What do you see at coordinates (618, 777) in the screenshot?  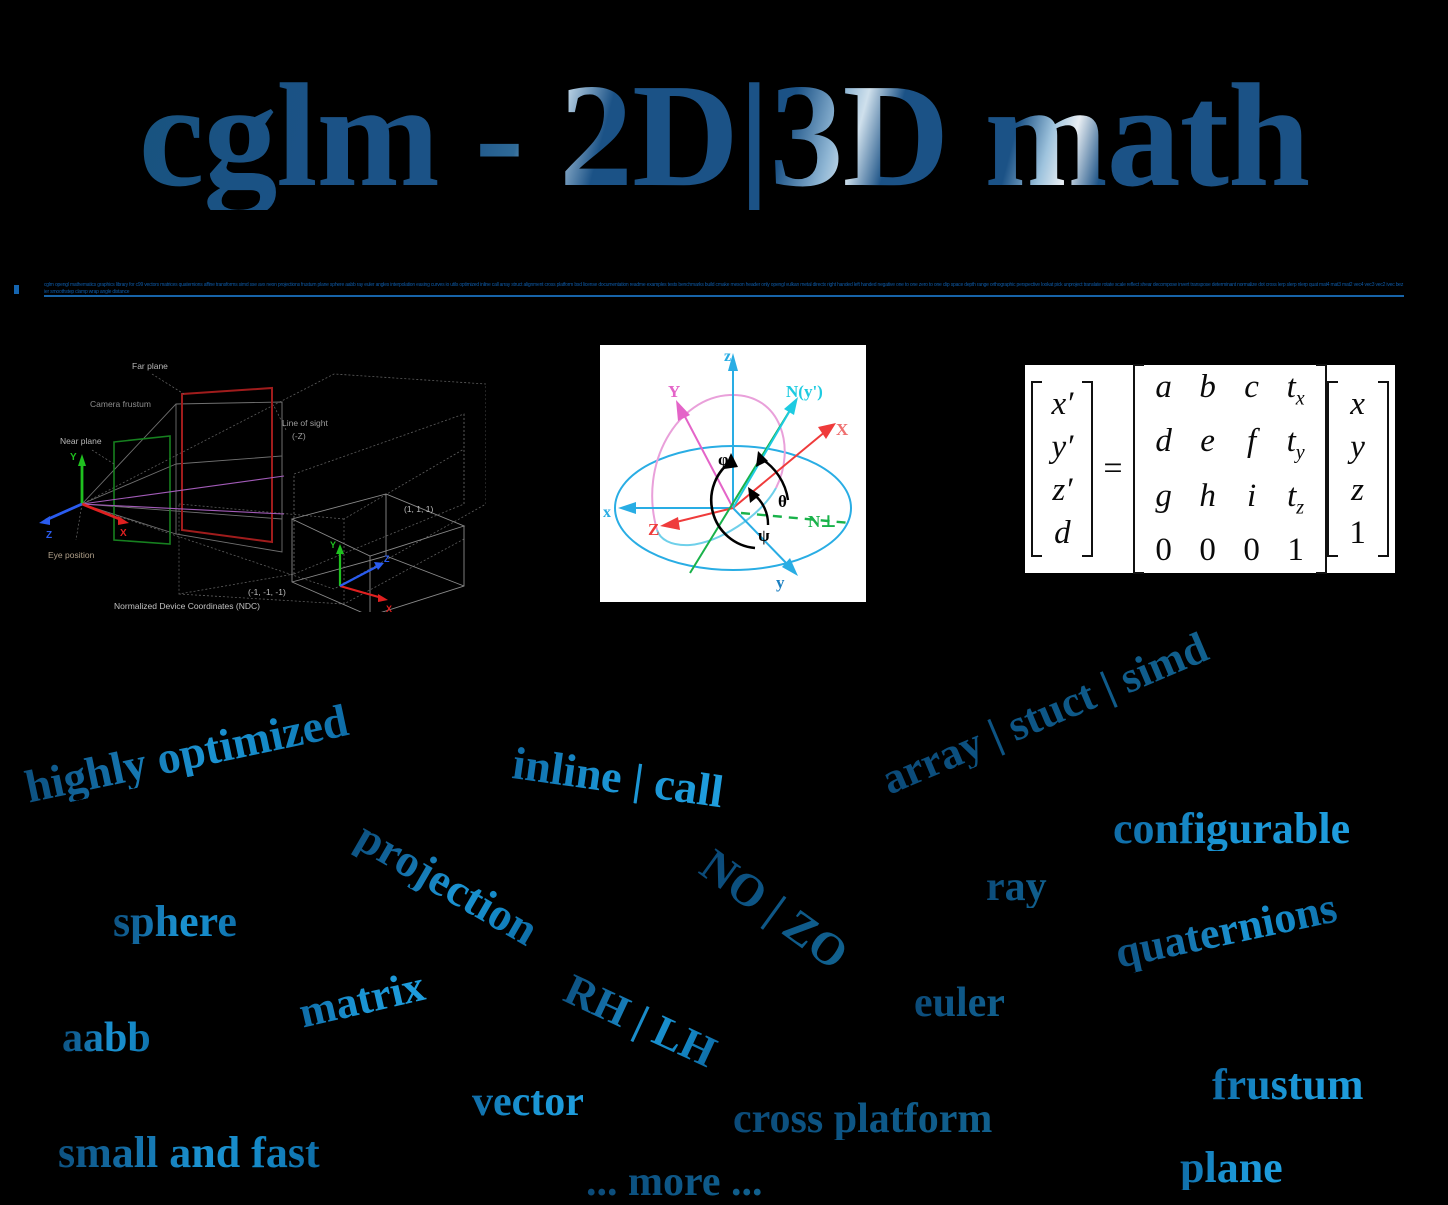 I see `wordcloud-tag: inline | call` at bounding box center [618, 777].